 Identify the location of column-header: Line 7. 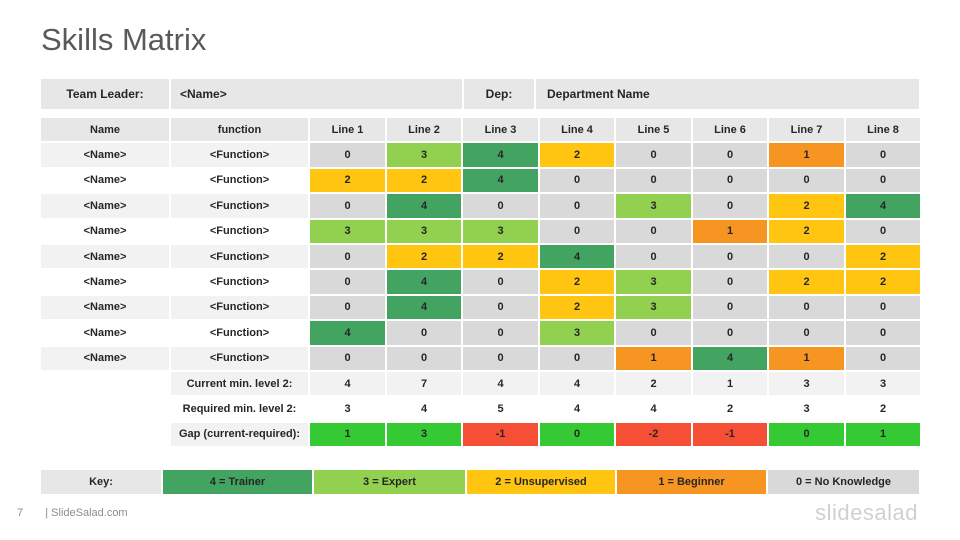
(806, 130).